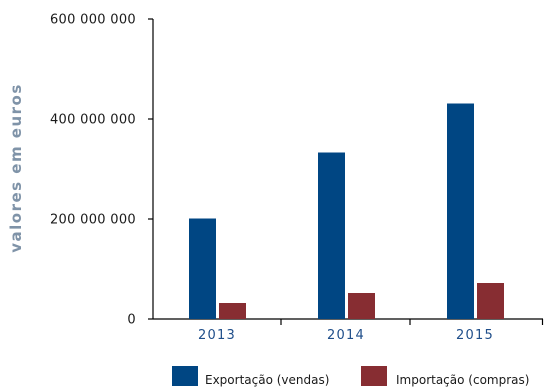 The width and height of the screenshot is (549, 387). Describe the element at coordinates (232, 311) in the screenshot. I see `bar-importacao-2013` at that location.